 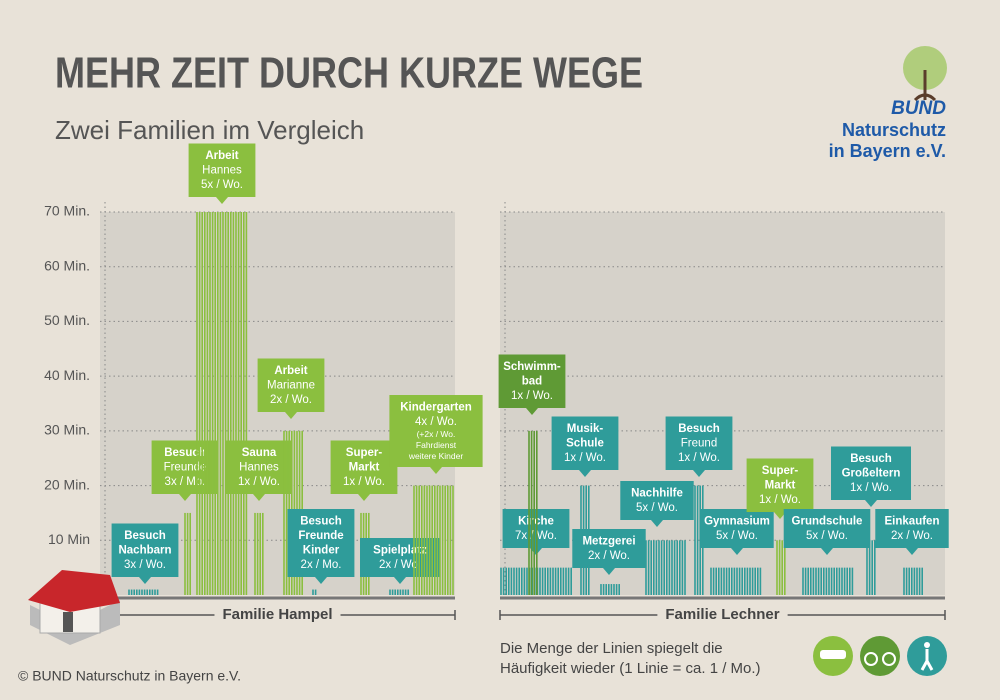 What do you see at coordinates (611, 648) in the screenshot?
I see `legend-note: Die Menge der Linien spiegelt die` at bounding box center [611, 648].